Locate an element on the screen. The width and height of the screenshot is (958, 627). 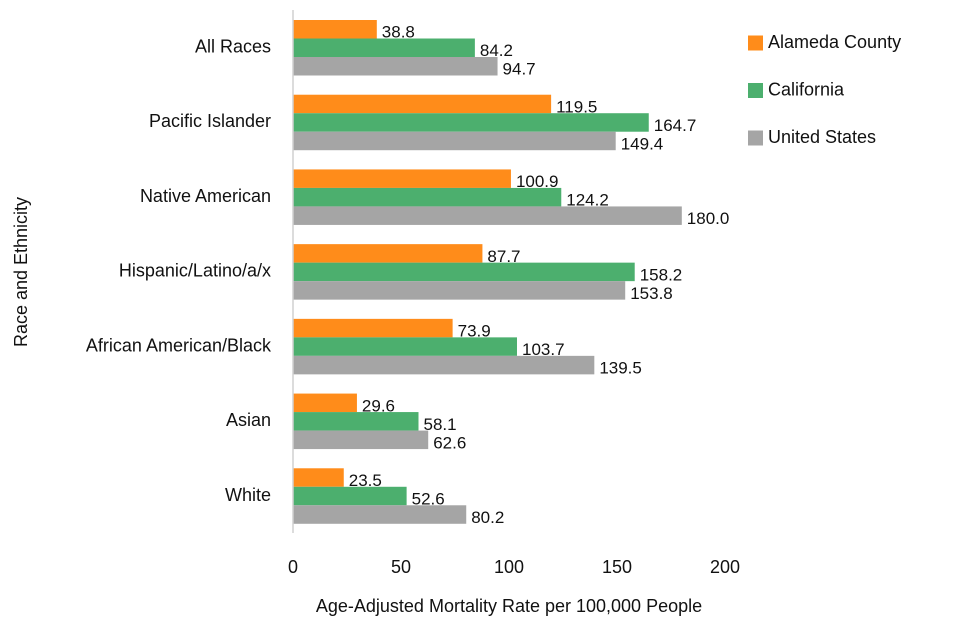
y-axis-label: Race and Ethnicity is located at coordinates (21, 272).